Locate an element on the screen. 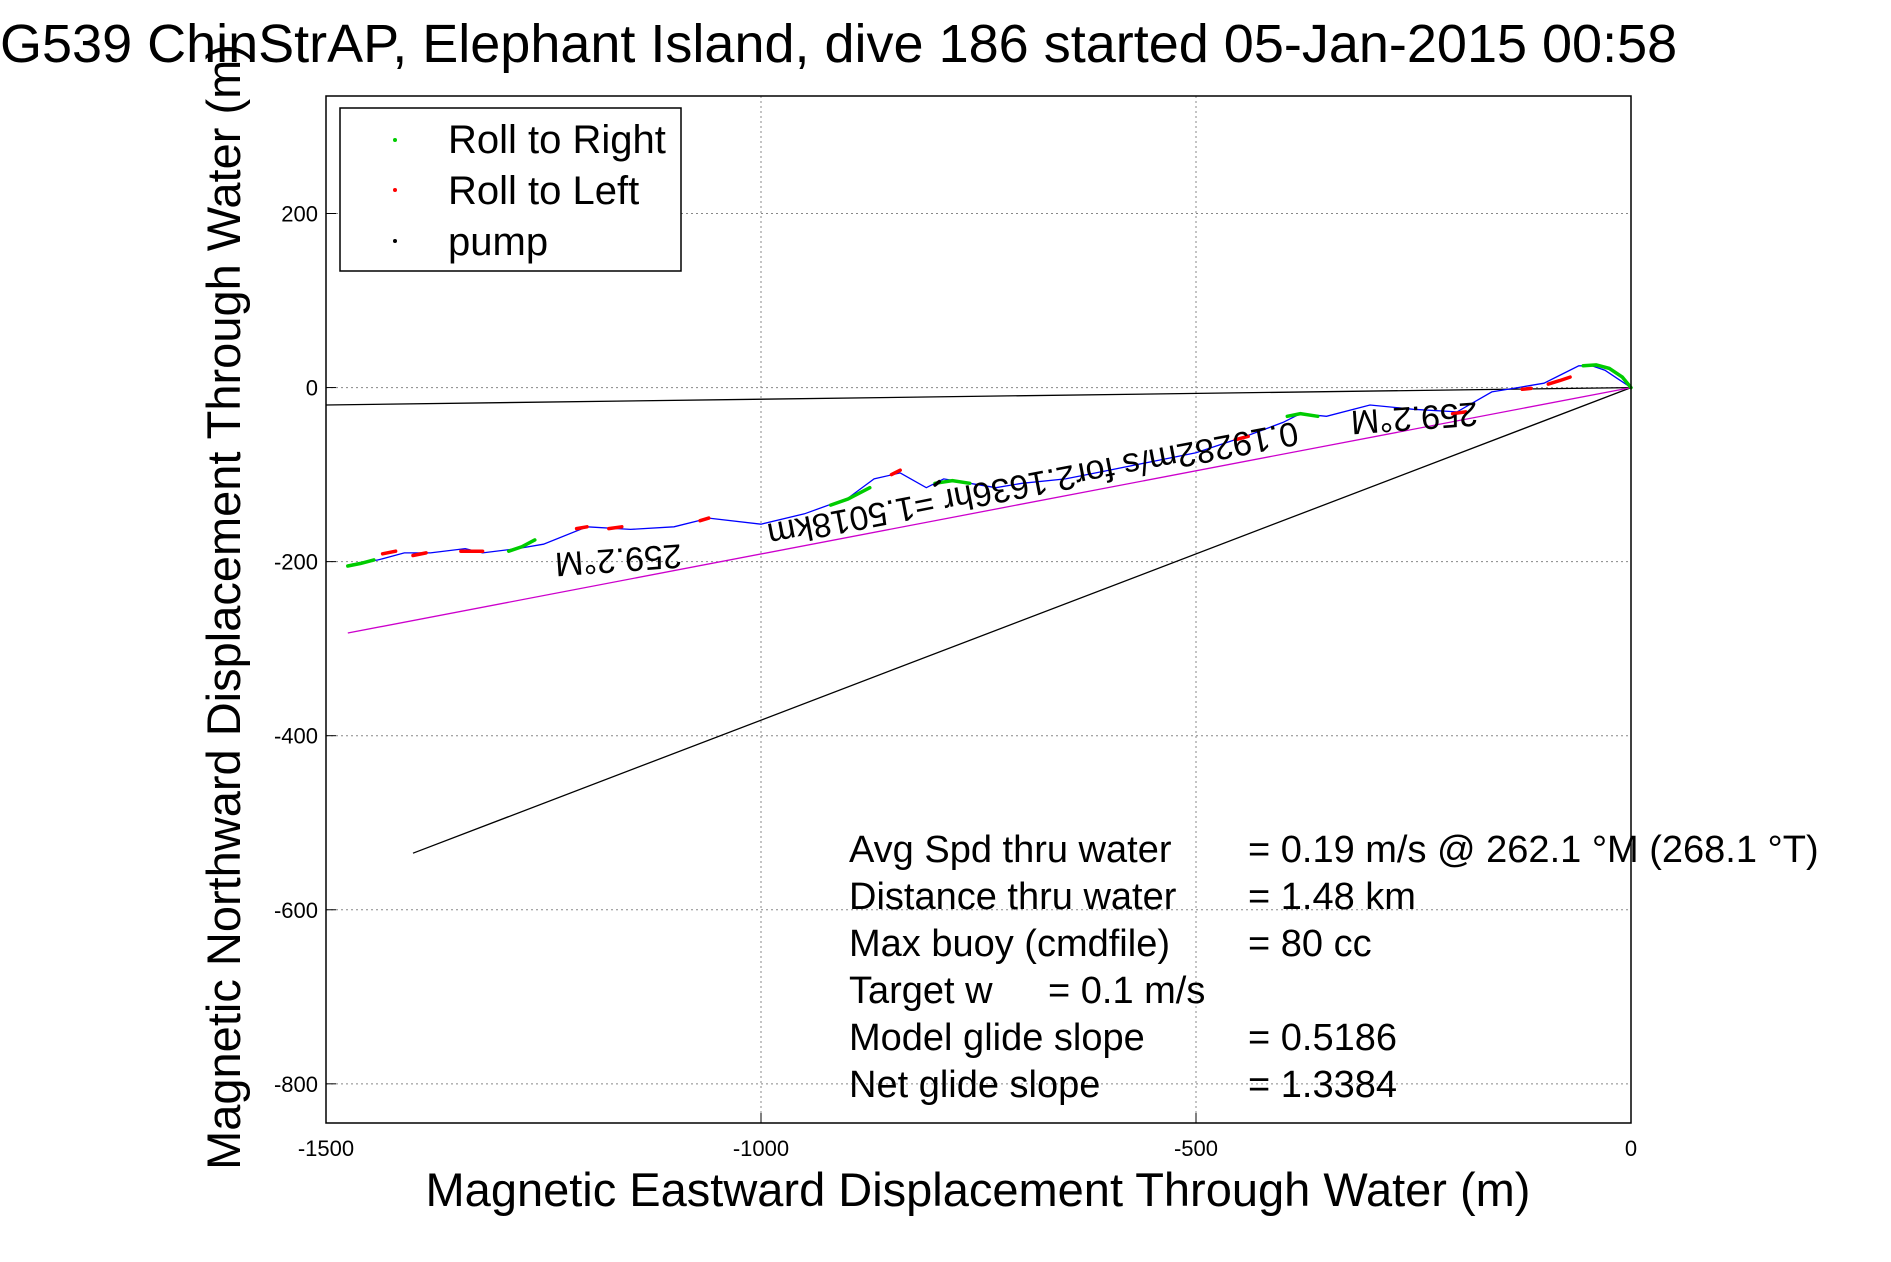 This screenshot has width=1891, height=1262. pump-segment is located at coordinates (937, 483).